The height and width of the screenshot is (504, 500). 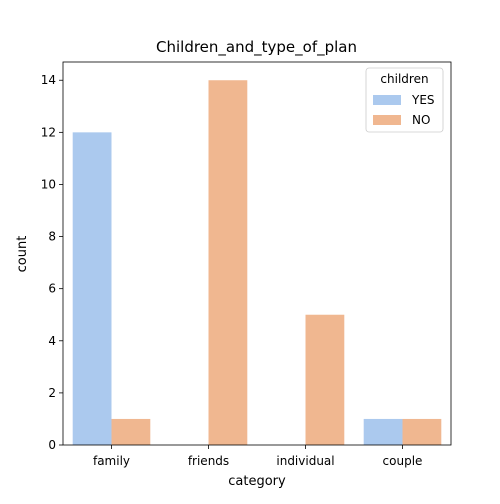 I want to click on bar-couple-yes, so click(x=383, y=431).